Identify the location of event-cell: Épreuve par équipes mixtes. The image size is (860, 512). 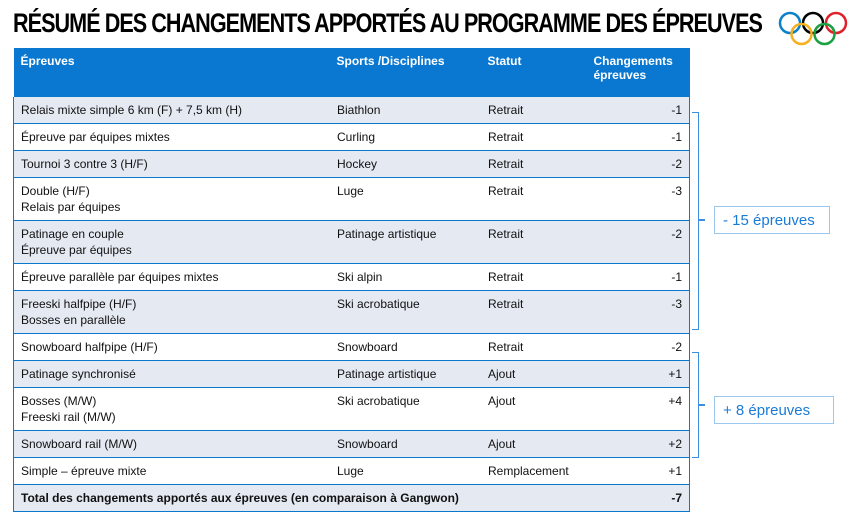
(171, 137).